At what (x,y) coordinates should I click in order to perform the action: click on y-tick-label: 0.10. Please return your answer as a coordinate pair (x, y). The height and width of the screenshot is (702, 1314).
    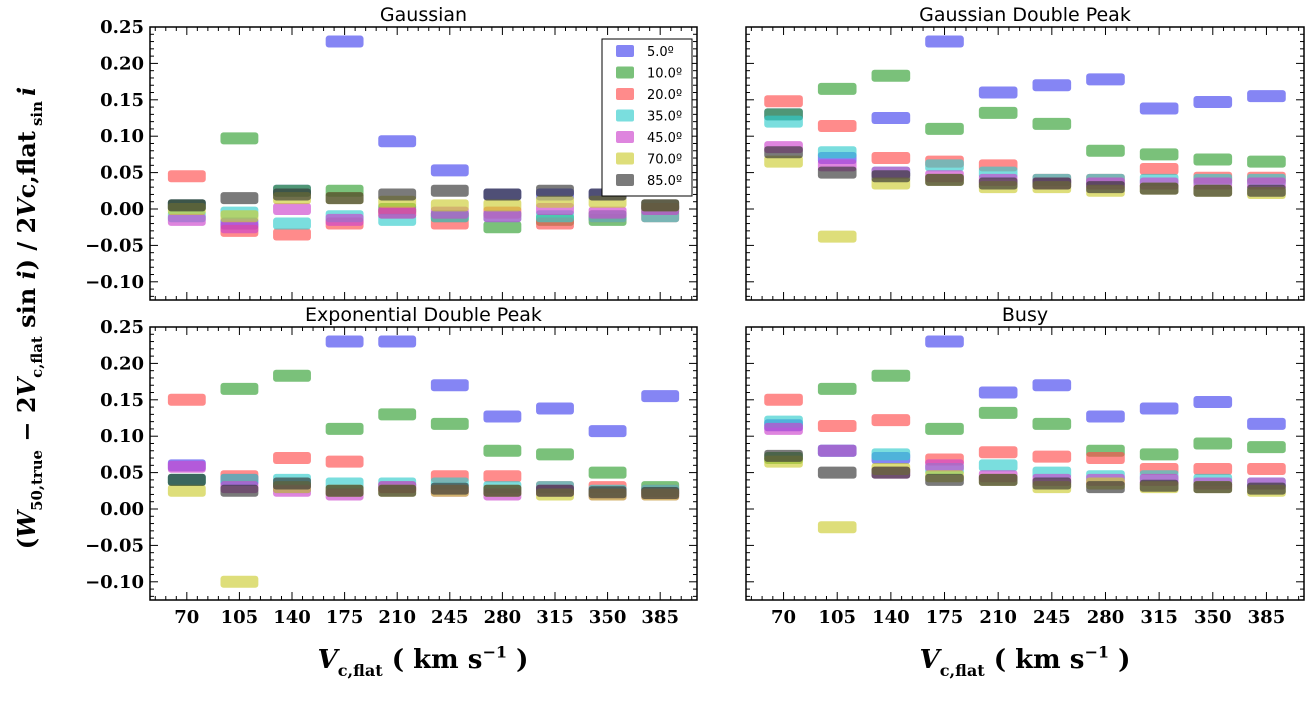
    Looking at the image, I should click on (122, 136).